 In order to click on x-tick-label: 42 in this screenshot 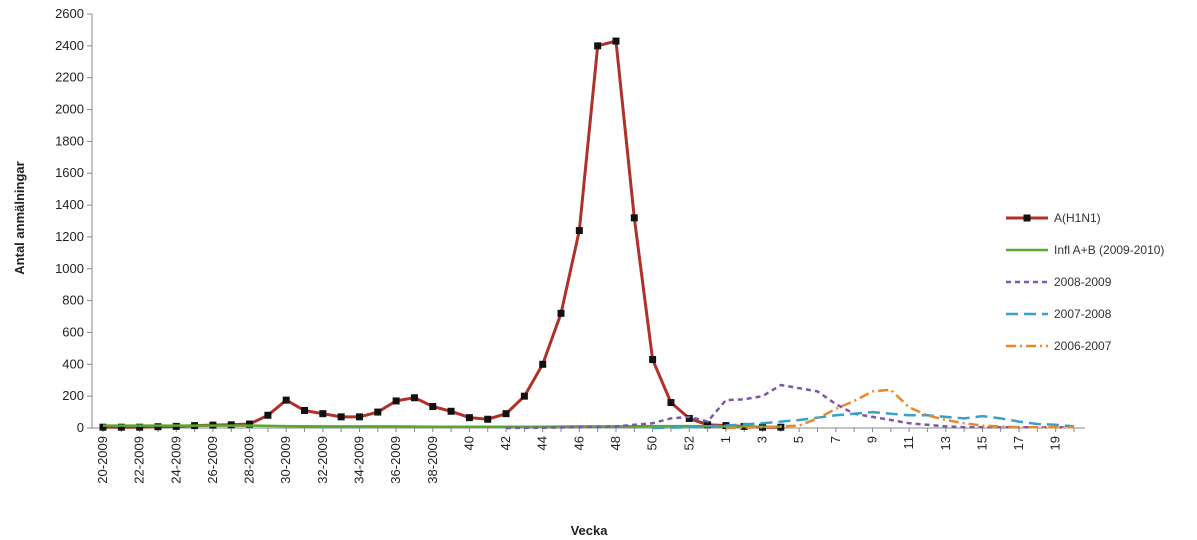, I will do `click(505, 443)`.